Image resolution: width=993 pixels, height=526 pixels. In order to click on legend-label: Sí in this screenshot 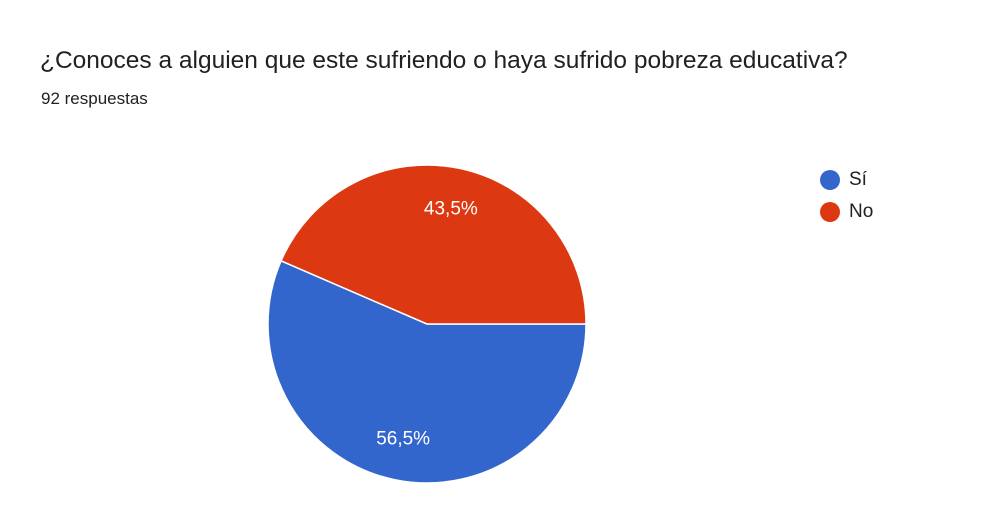, I will do `click(858, 179)`.